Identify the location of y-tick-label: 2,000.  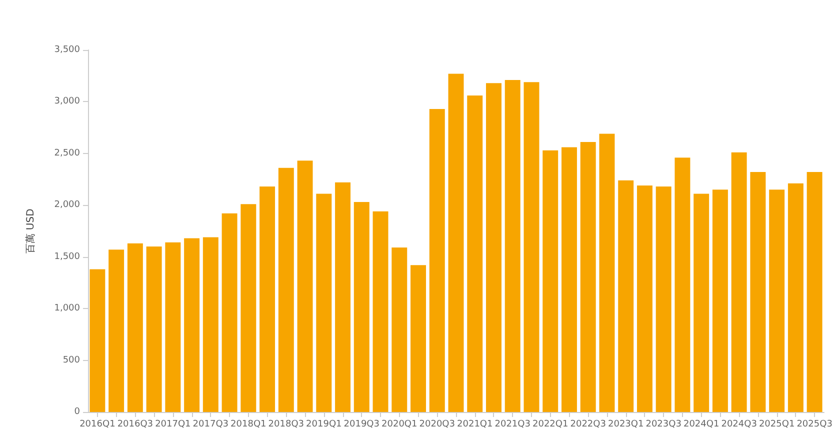
(67, 205).